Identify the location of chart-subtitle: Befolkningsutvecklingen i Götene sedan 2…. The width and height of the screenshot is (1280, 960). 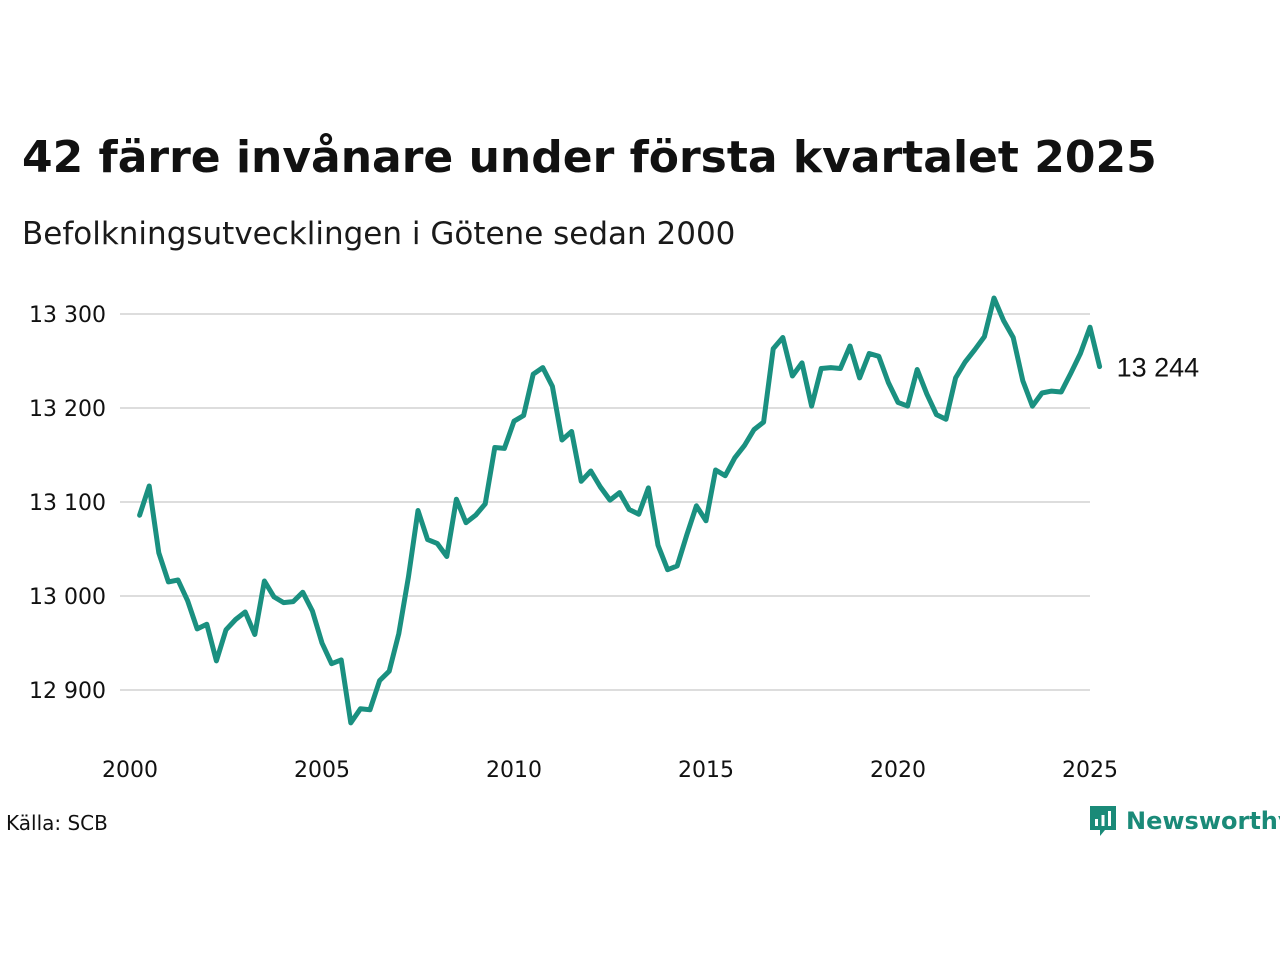
(379, 234).